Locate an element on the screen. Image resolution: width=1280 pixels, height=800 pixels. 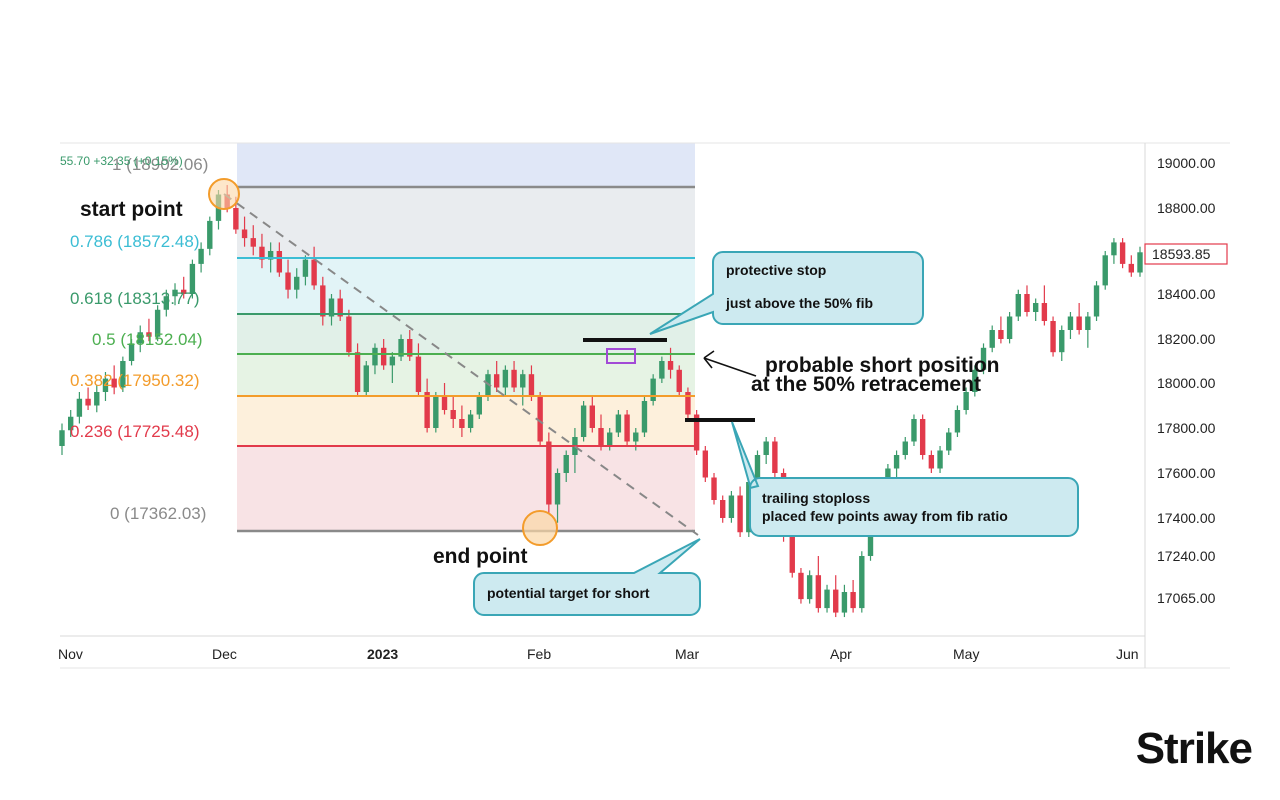
price-tick: 18000.00 is located at coordinates (1186, 383).